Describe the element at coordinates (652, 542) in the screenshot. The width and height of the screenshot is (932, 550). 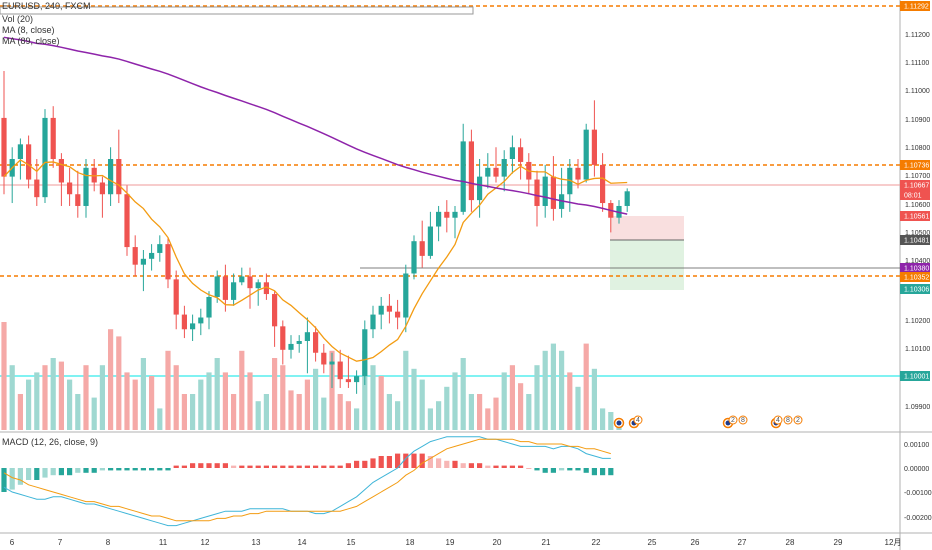
I see `time-label: 25` at that location.